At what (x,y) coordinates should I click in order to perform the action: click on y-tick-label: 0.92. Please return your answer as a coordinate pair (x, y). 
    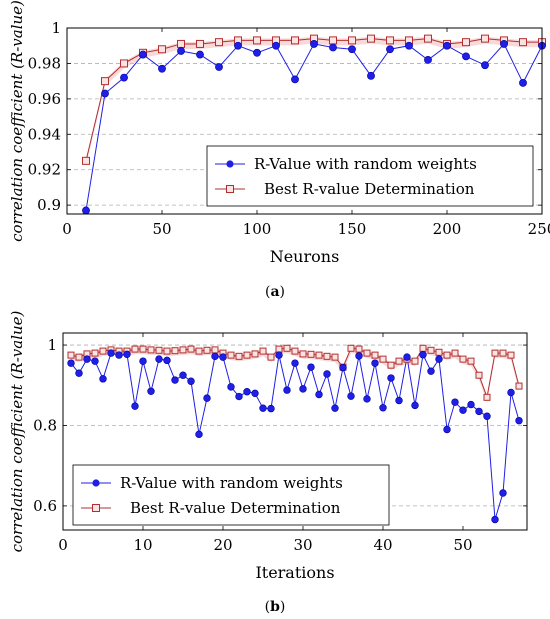
    Looking at the image, I should click on (44, 170).